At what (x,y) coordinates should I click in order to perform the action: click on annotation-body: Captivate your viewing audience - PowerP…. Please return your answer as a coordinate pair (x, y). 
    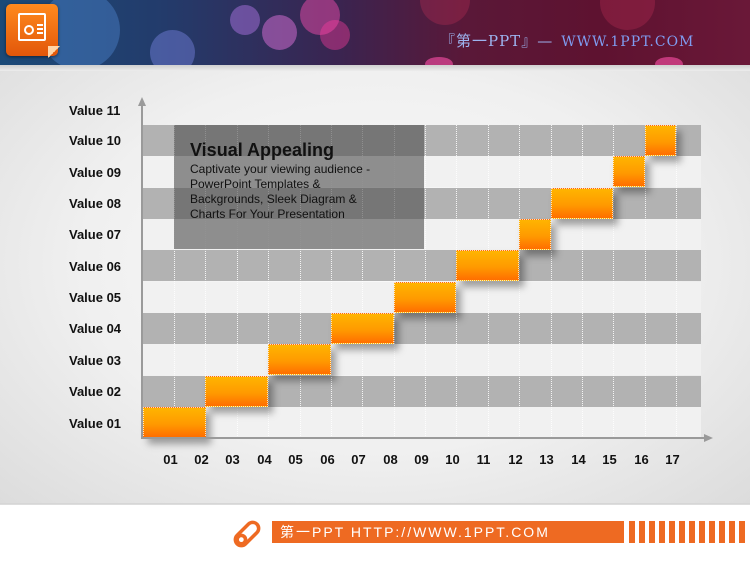
    Looking at the image, I should click on (280, 191).